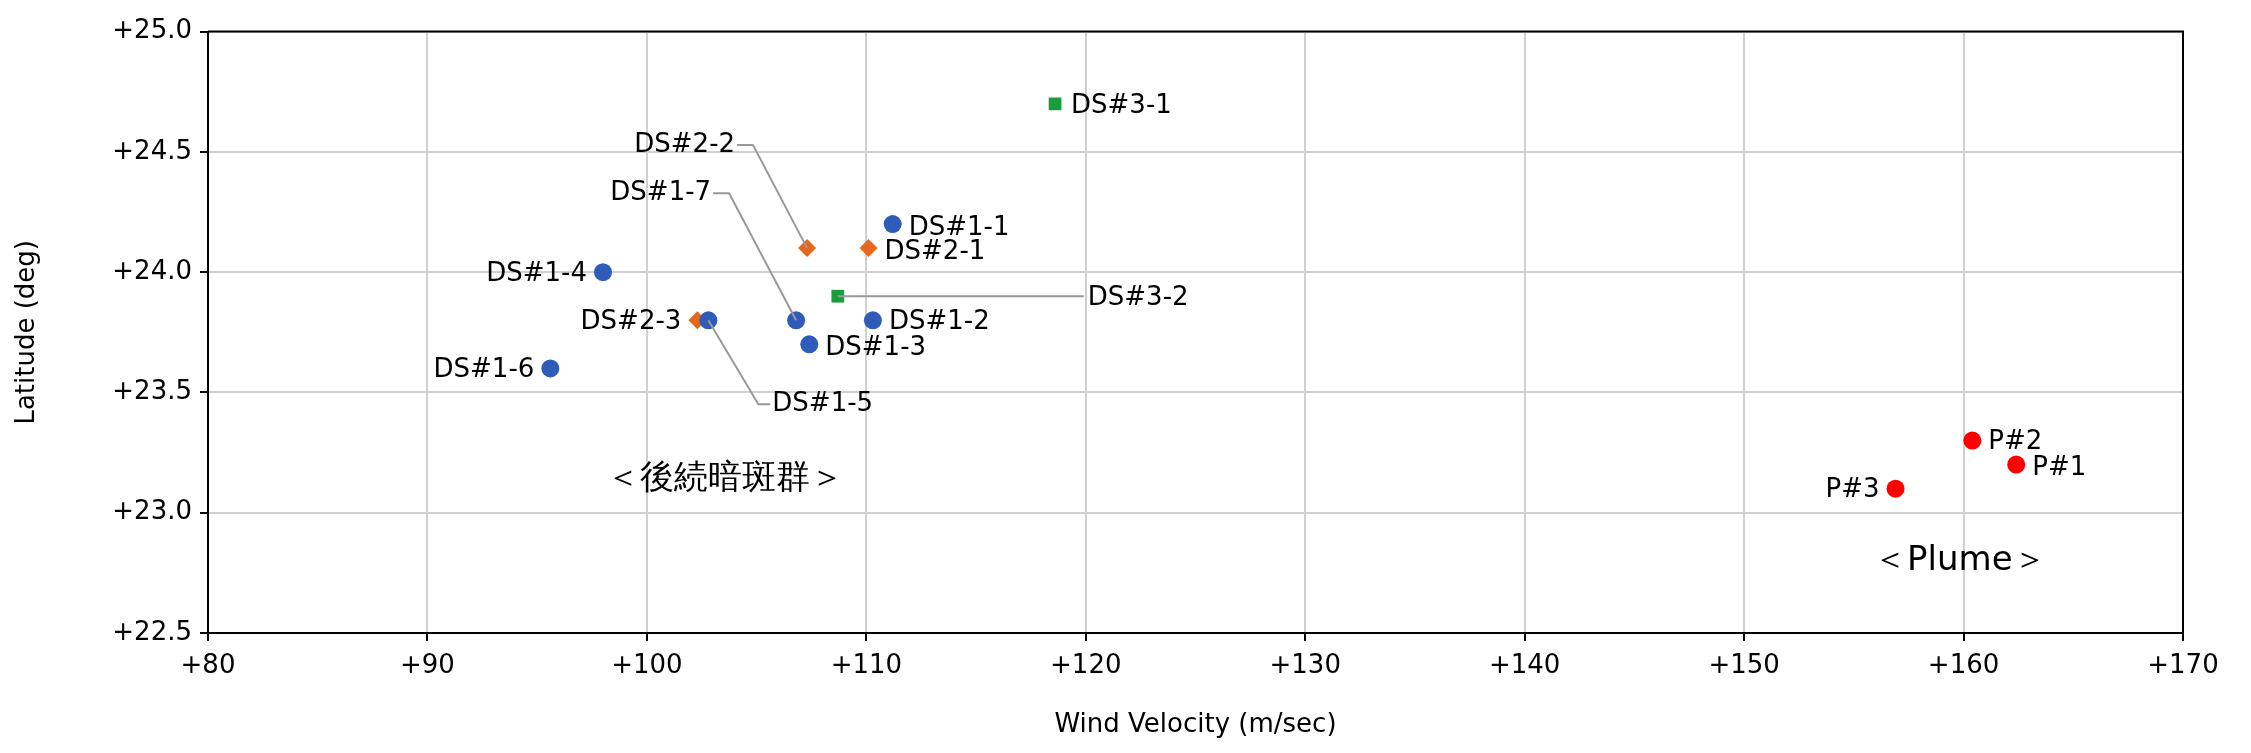  Describe the element at coordinates (866, 664) in the screenshot. I see `x-tick-label: +110` at that location.